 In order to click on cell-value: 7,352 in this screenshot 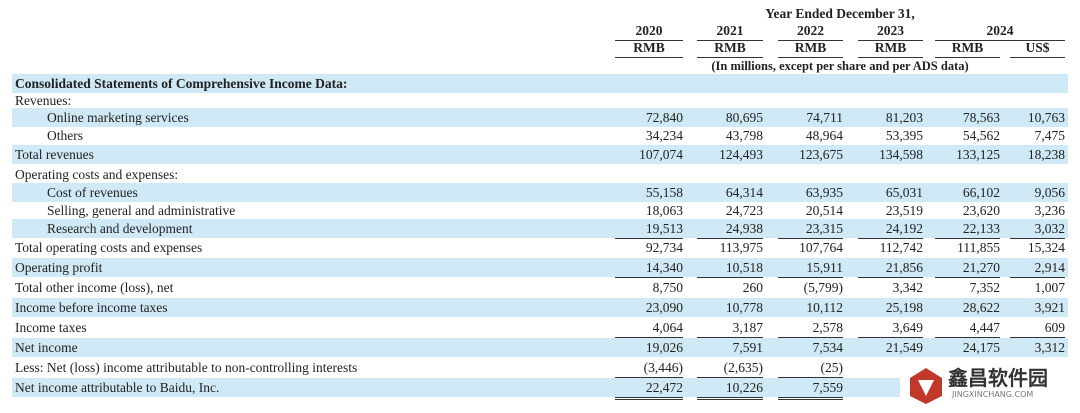, I will do `click(984, 287)`.